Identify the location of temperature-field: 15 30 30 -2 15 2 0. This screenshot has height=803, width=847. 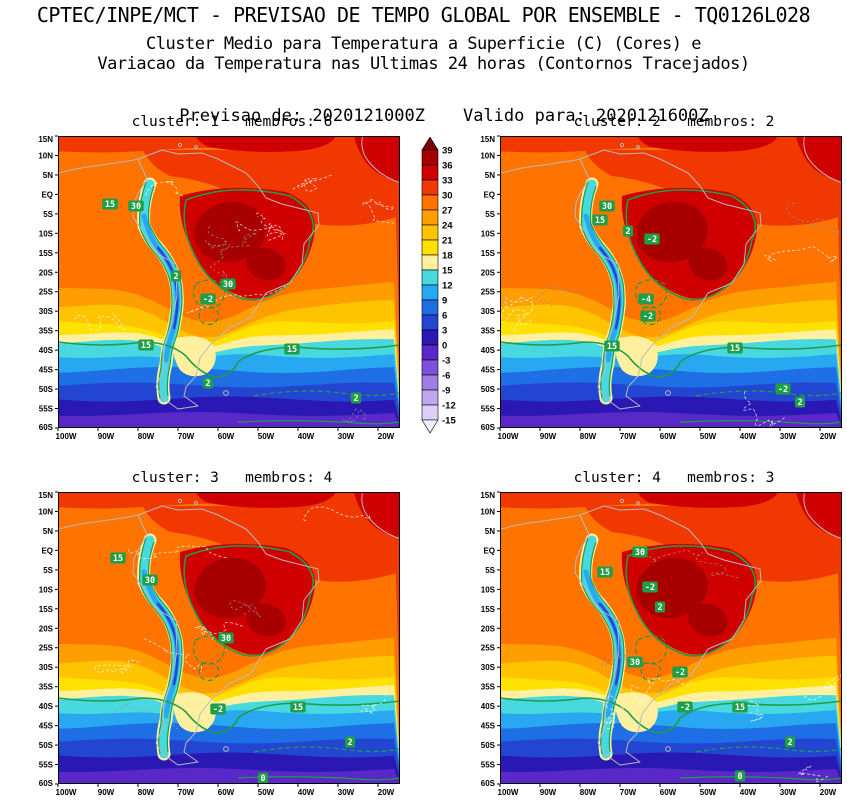
(229, 638).